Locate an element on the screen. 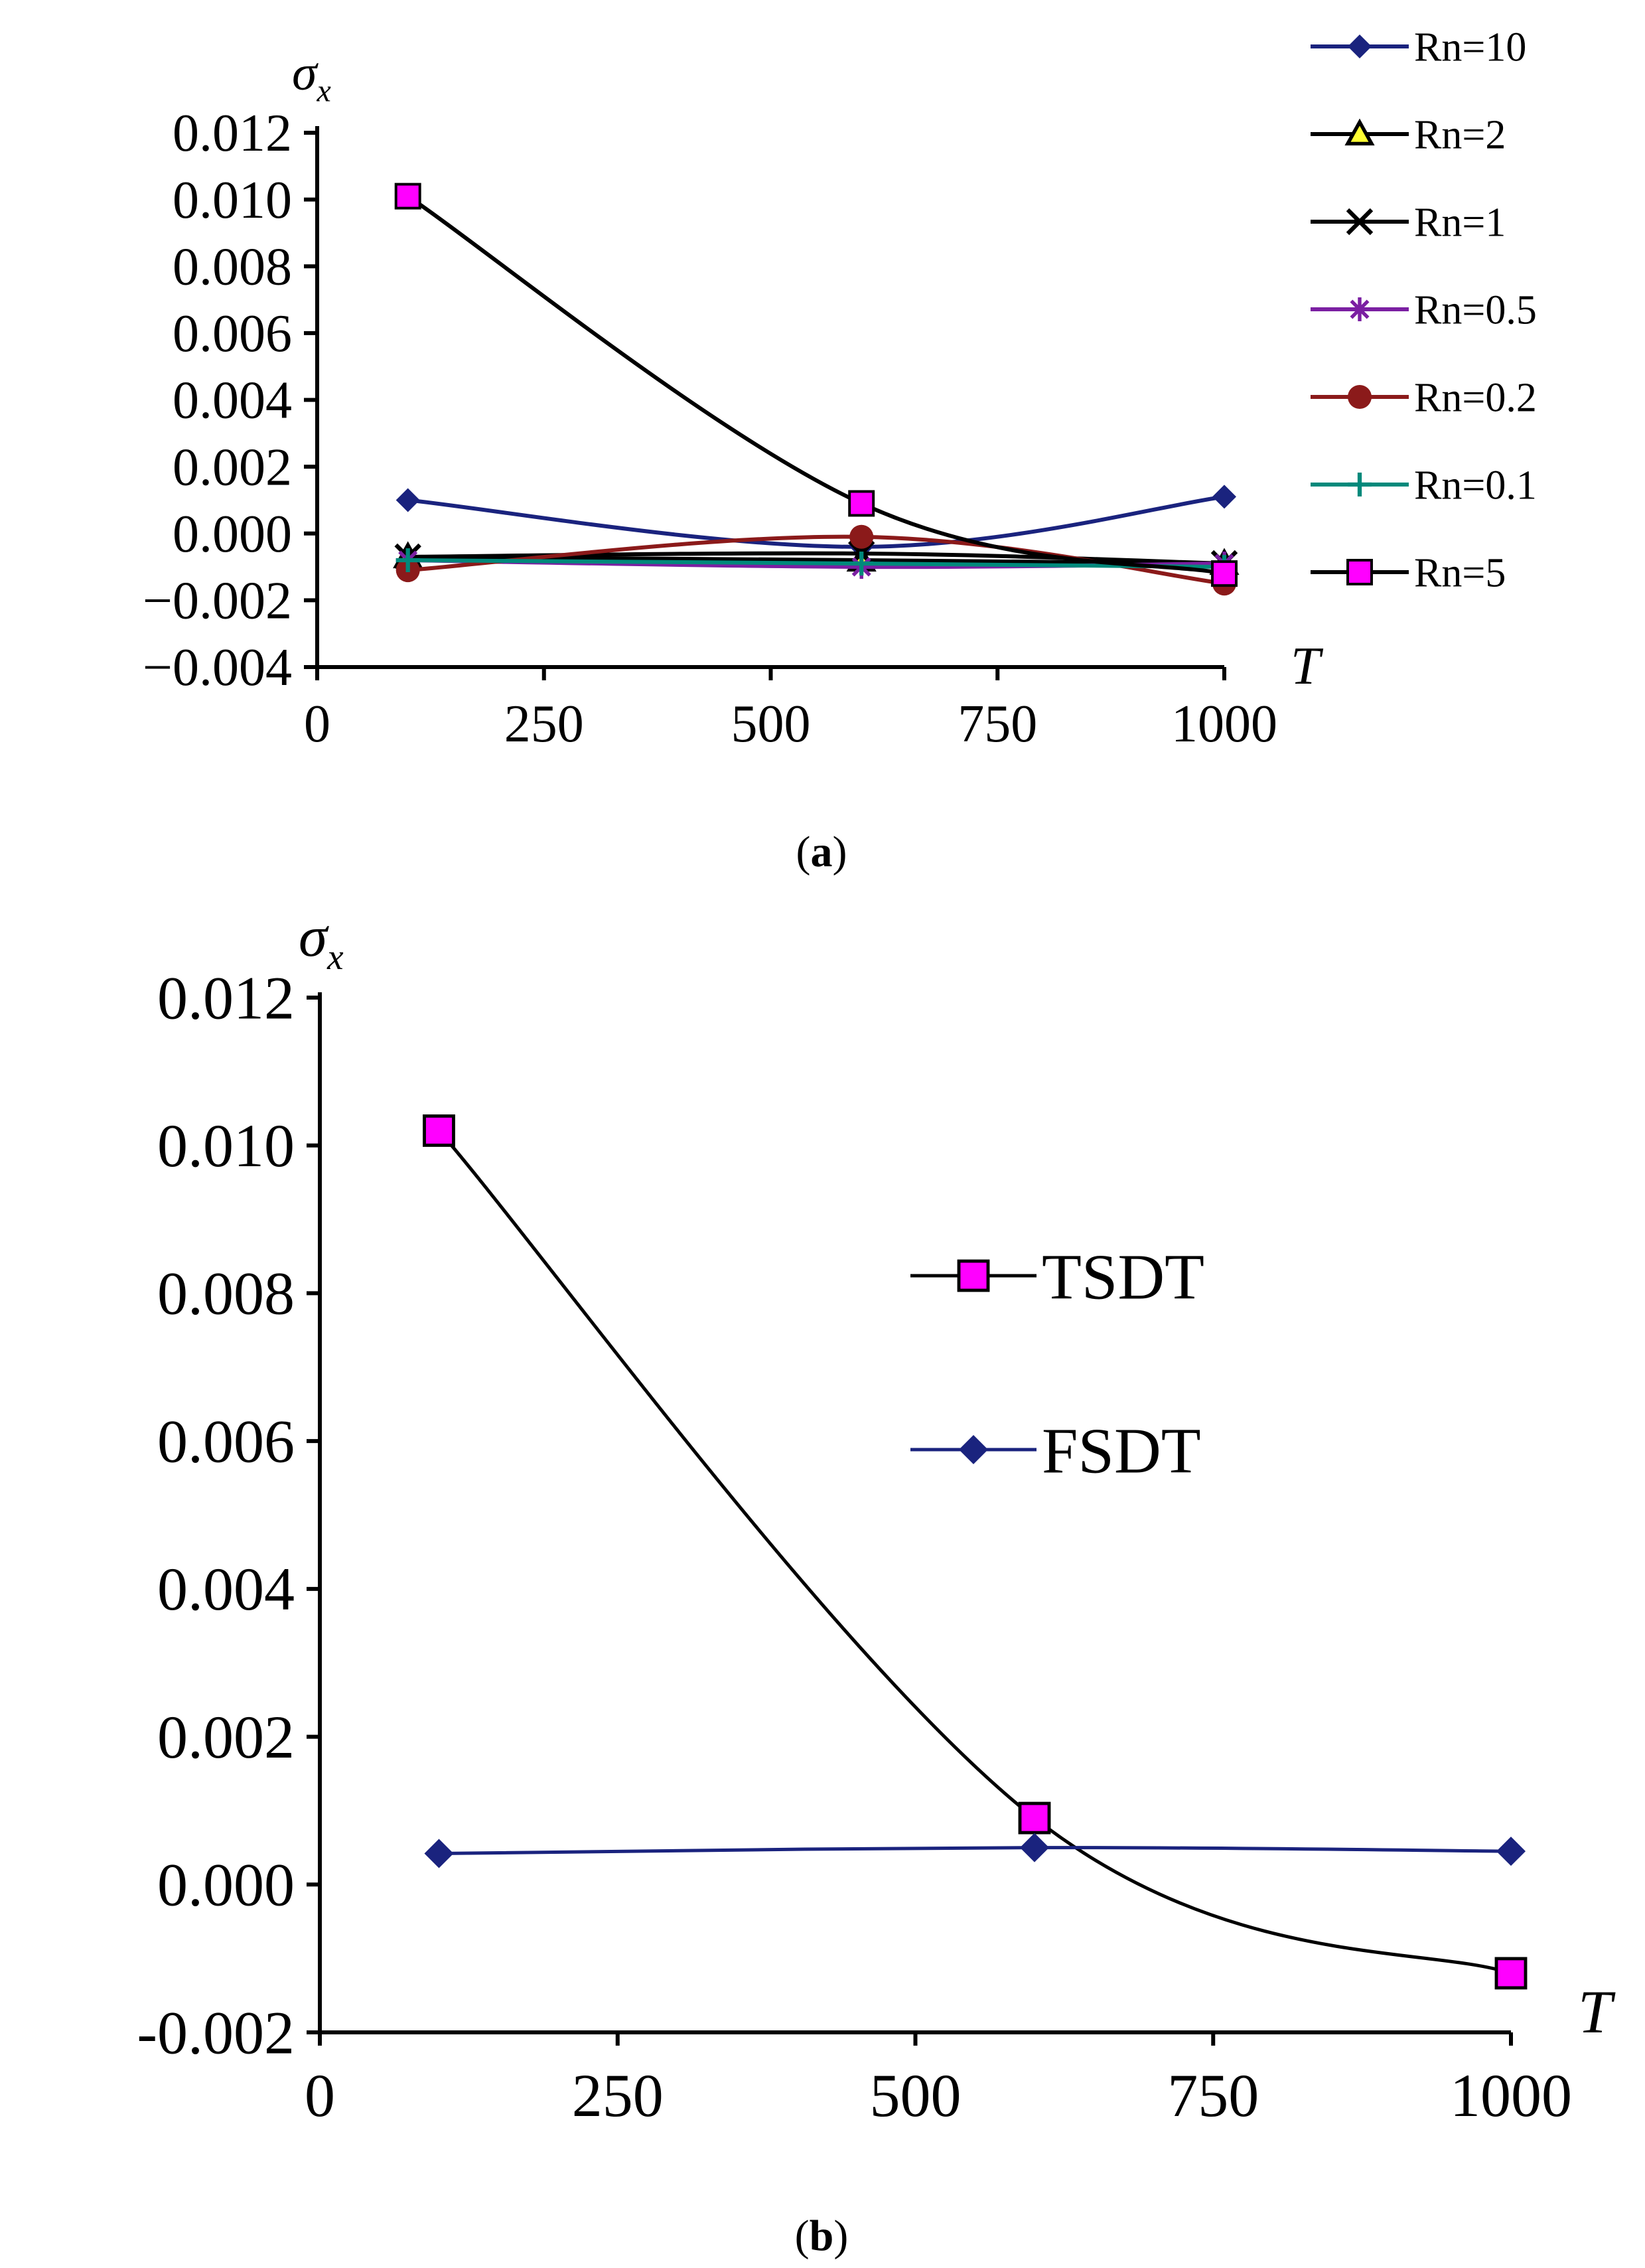 The height and width of the screenshot is (2268, 1645). legend-label: Rn=0.5 is located at coordinates (1475, 310).